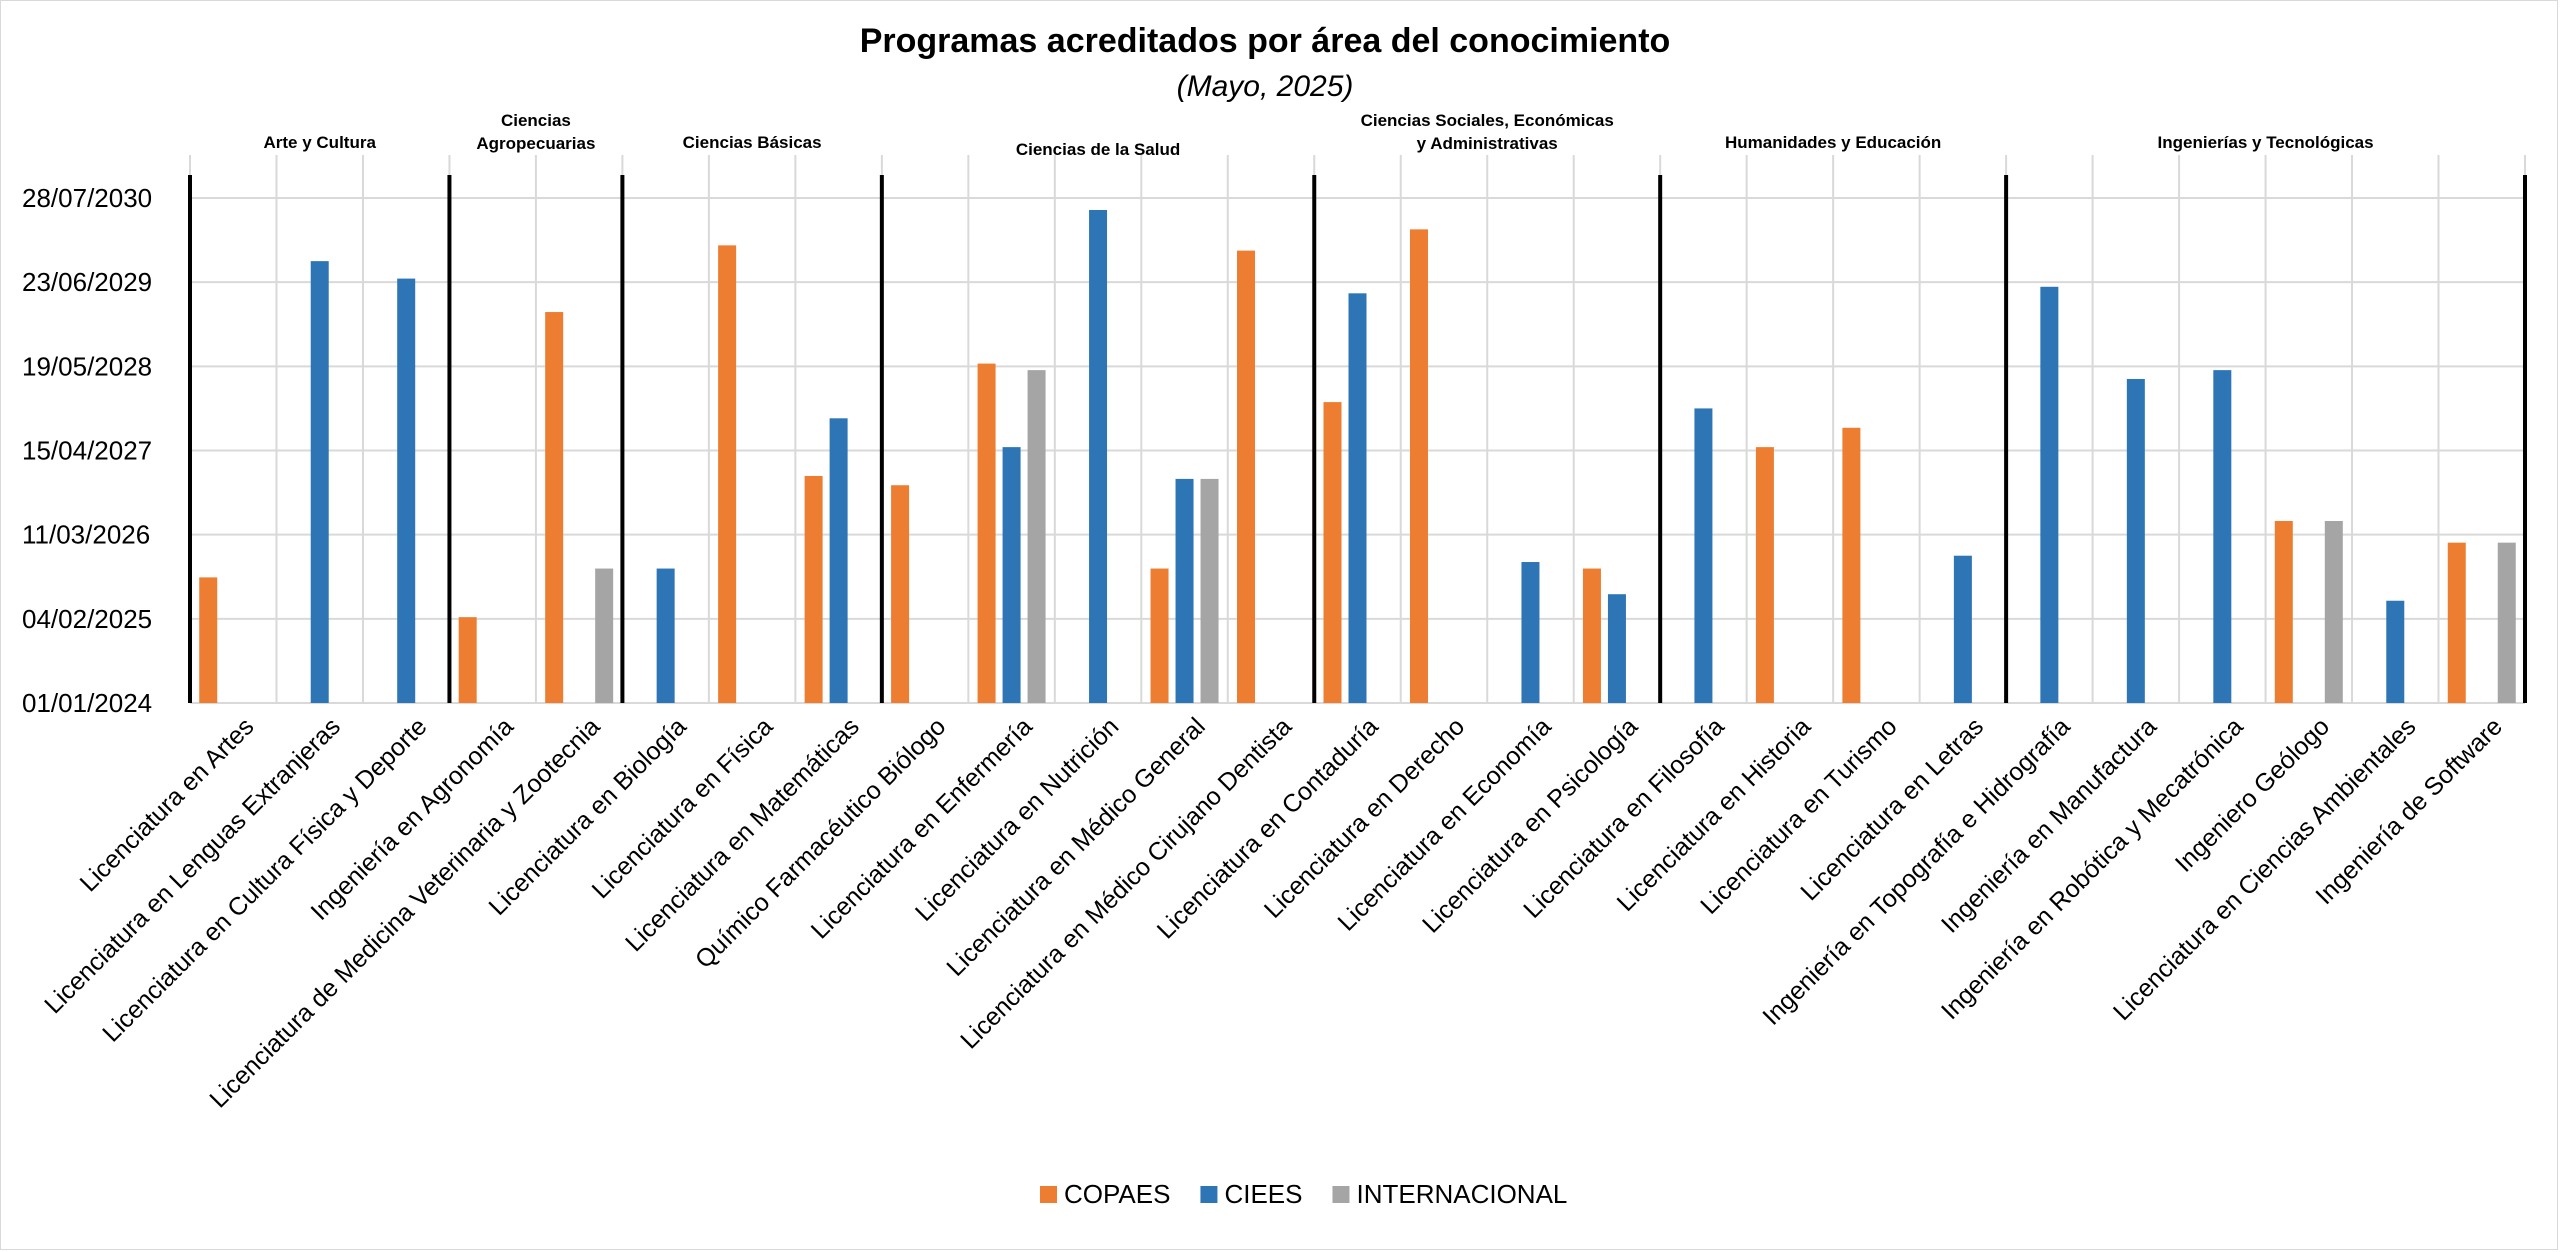  I want to click on y-tick-label: 01/01/2024, so click(87, 703).